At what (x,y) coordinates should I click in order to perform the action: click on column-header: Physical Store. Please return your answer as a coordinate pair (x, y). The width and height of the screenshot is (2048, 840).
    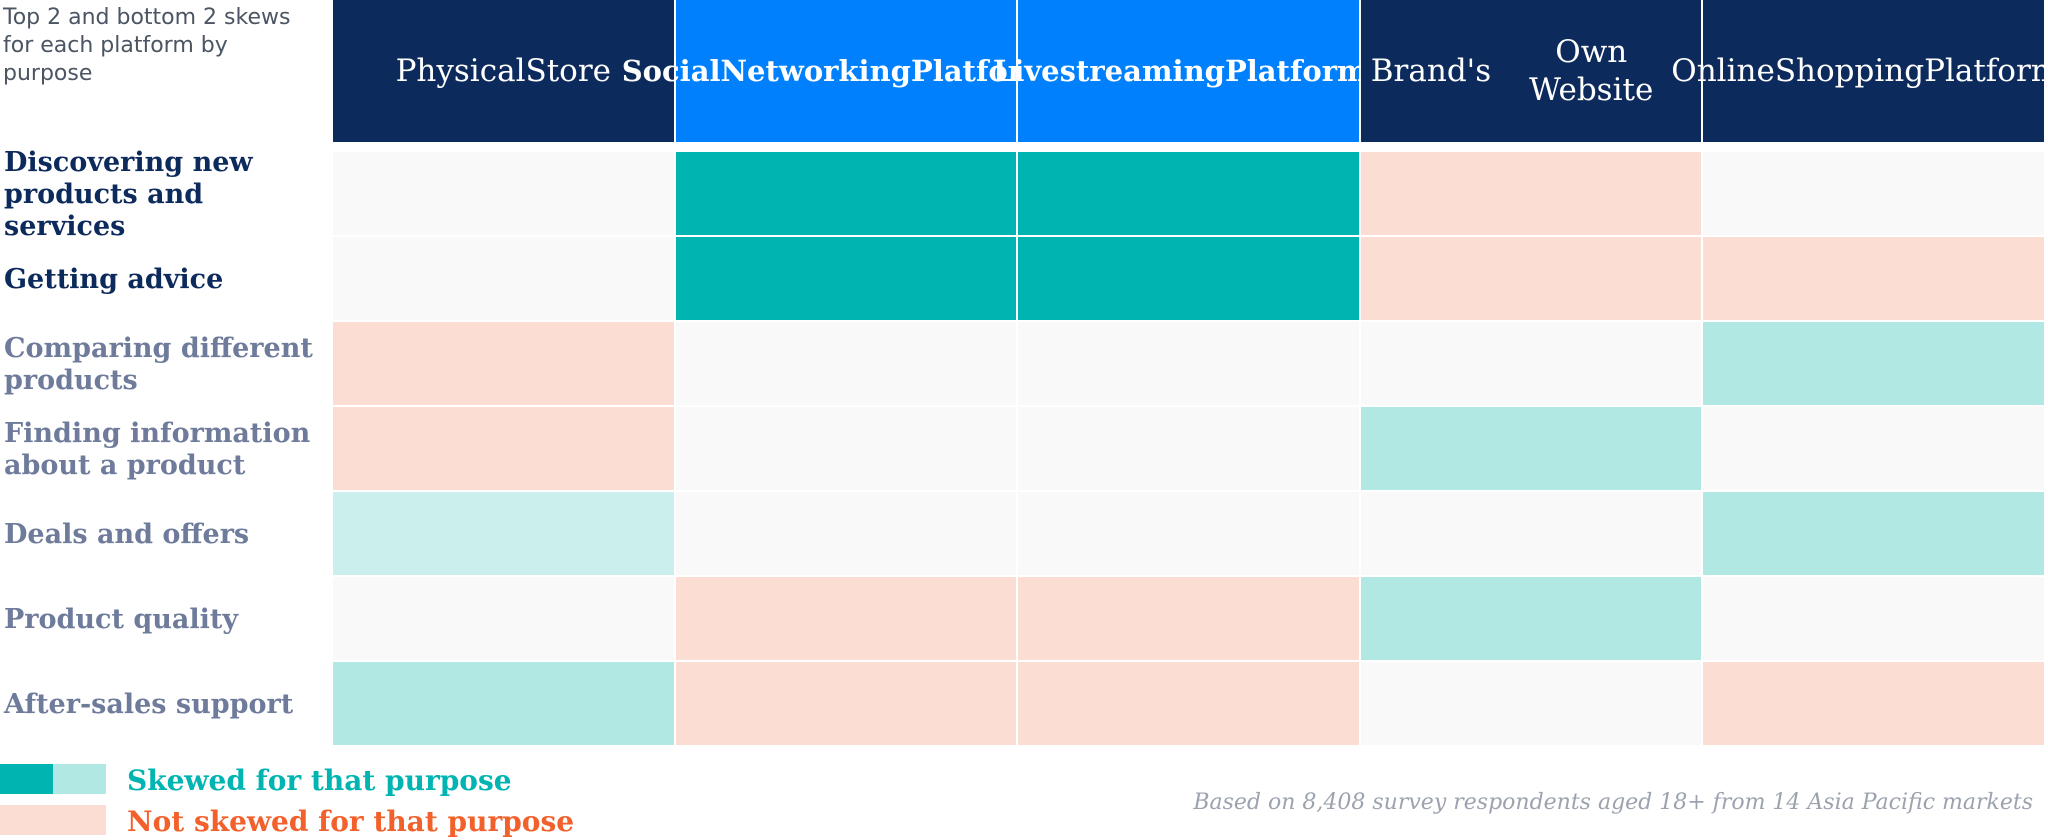
    Looking at the image, I should click on (504, 71).